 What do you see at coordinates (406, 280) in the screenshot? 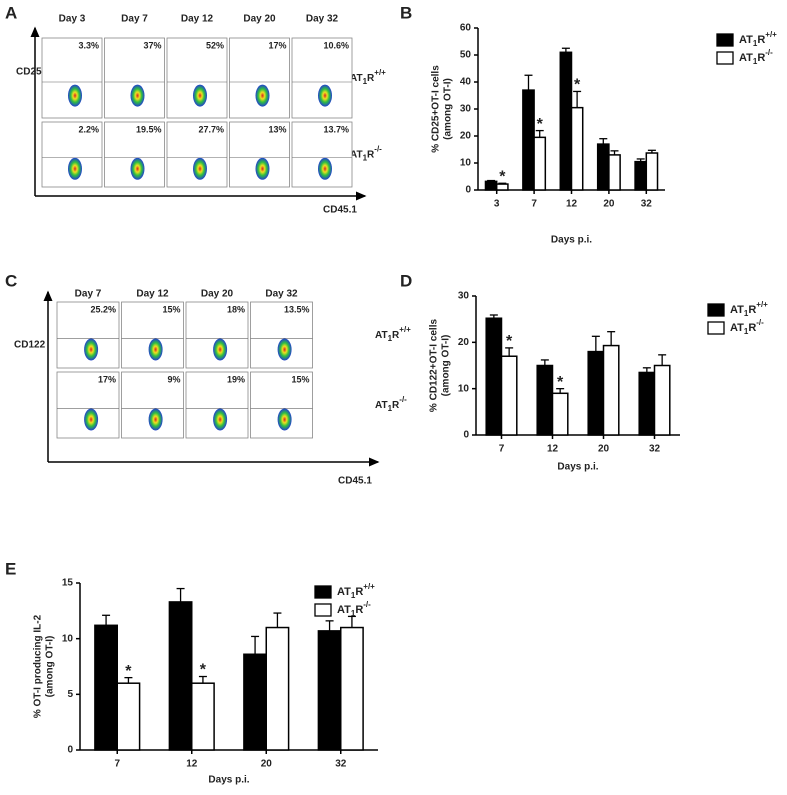
I see `panel-letter: D` at bounding box center [406, 280].